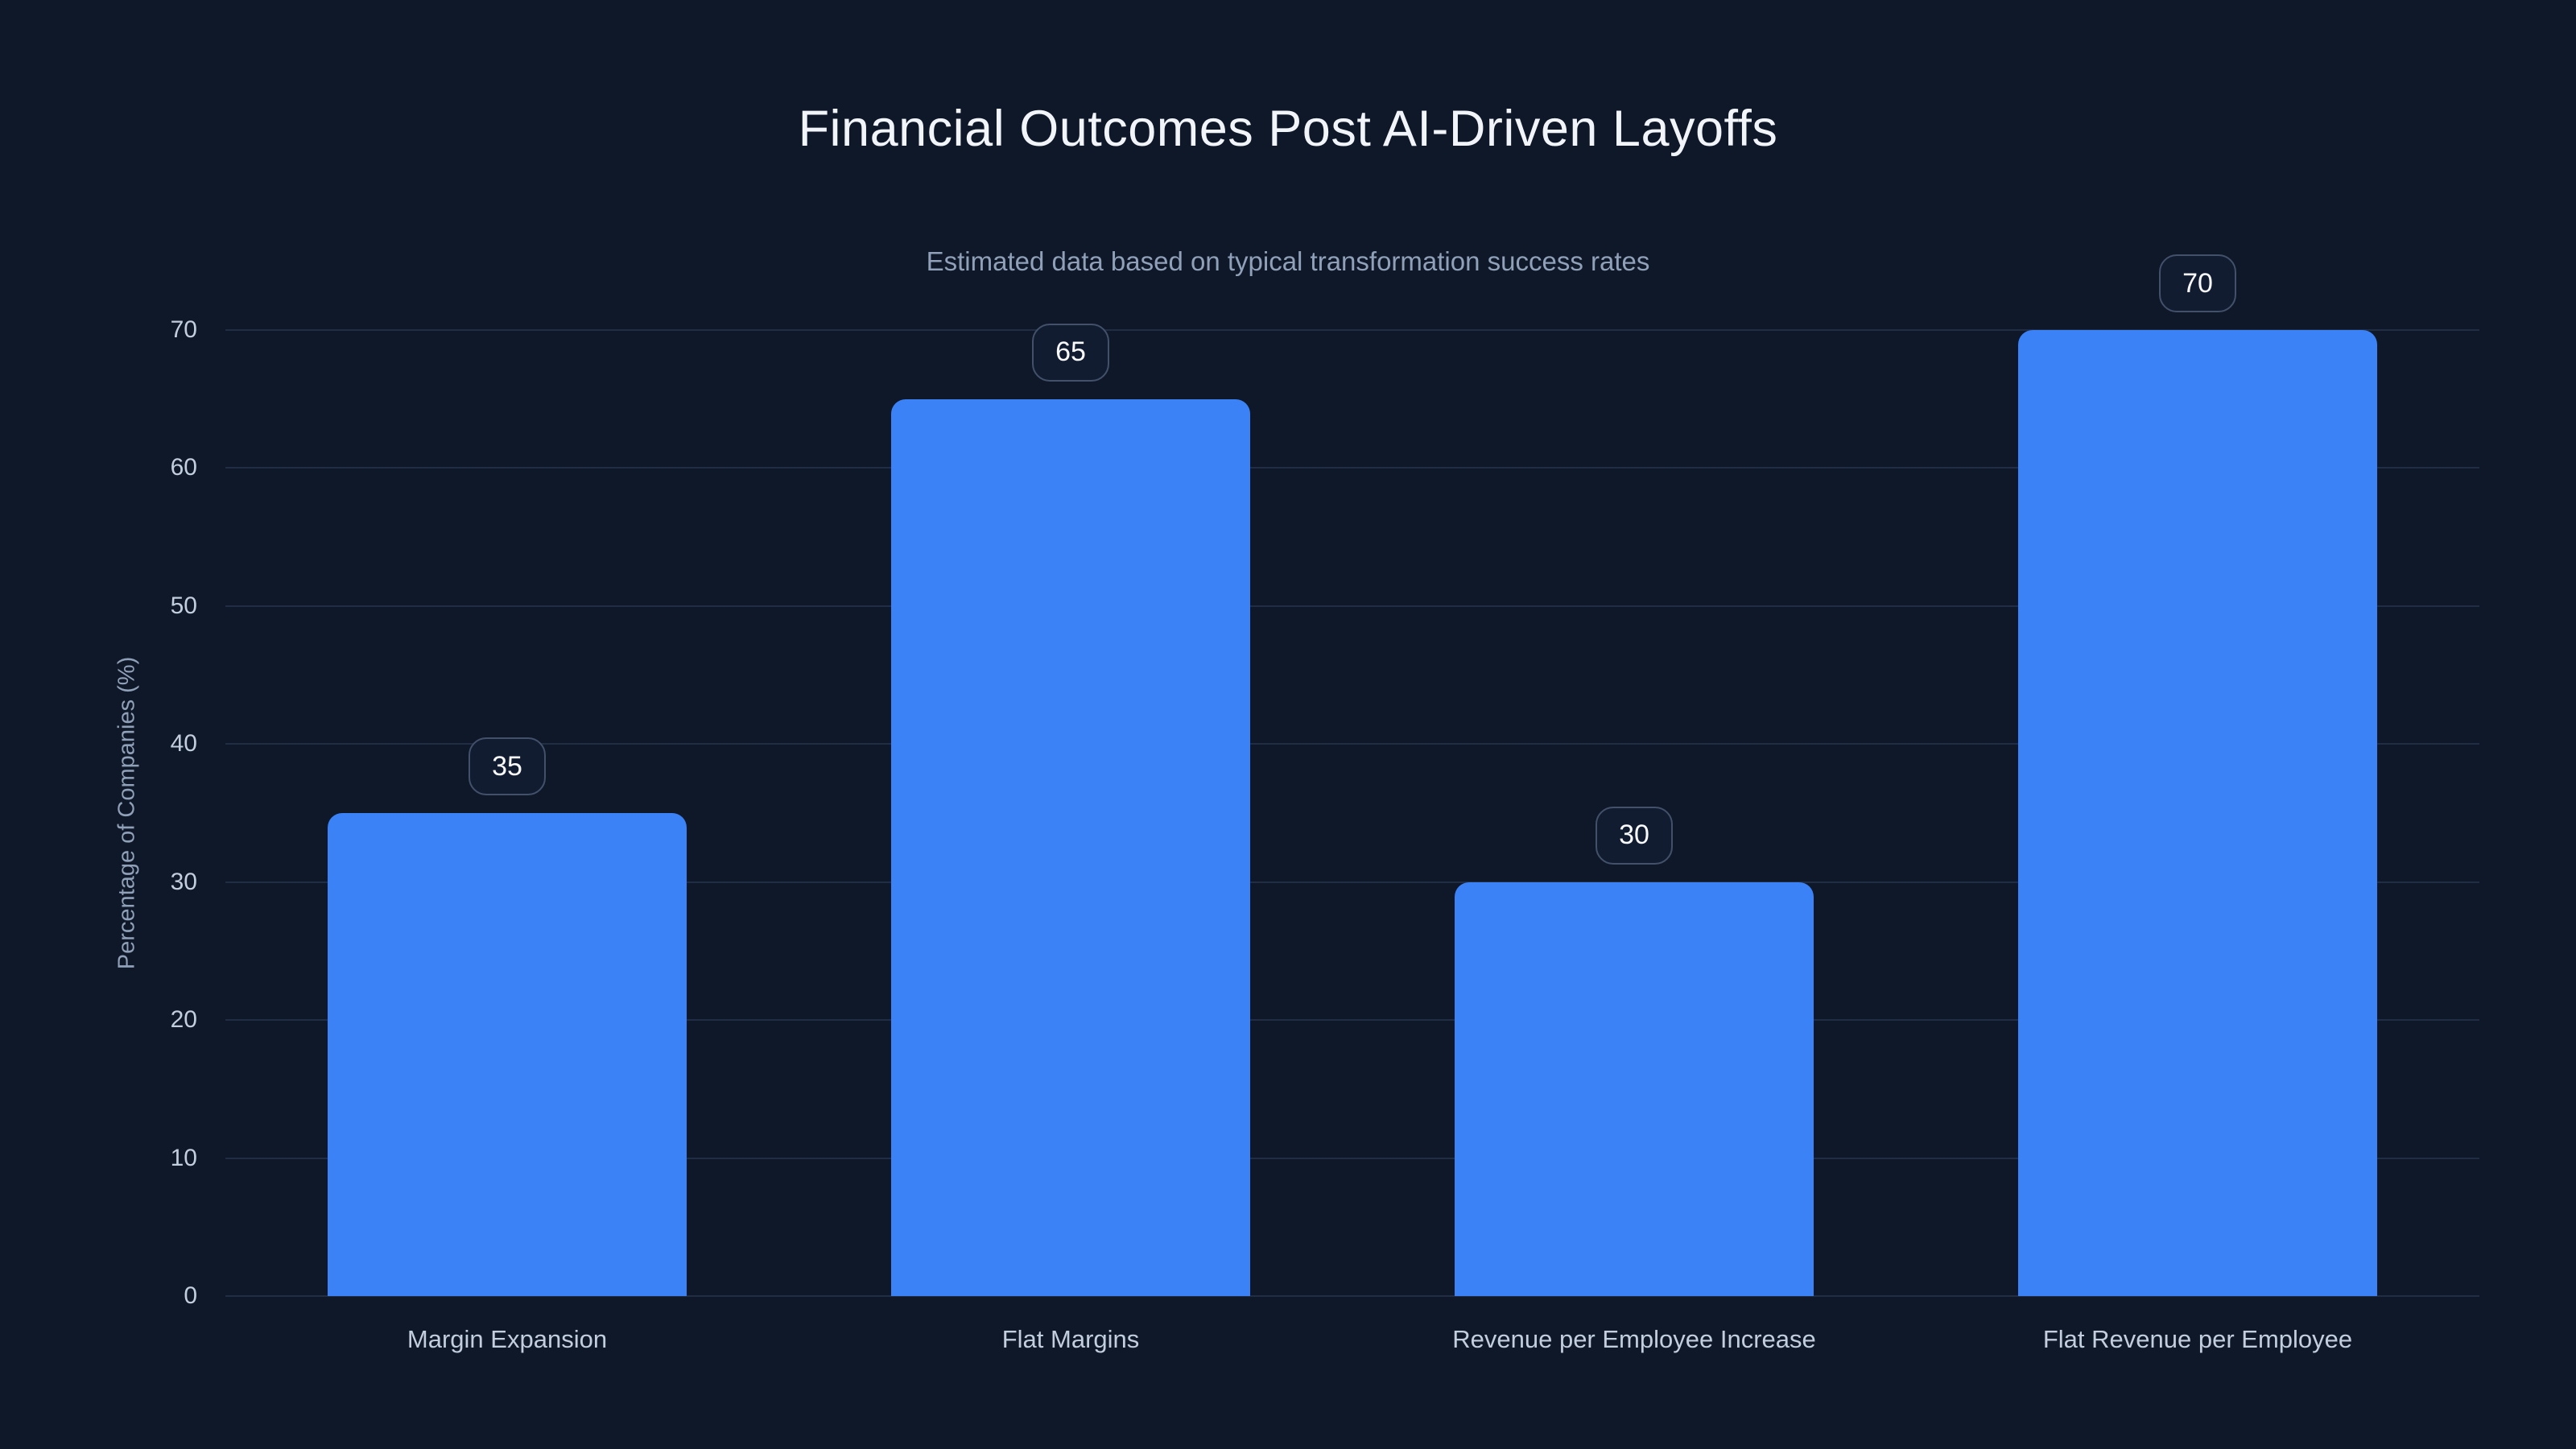 The width and height of the screenshot is (2576, 1449). I want to click on y-tick-label-10: 10, so click(183, 1157).